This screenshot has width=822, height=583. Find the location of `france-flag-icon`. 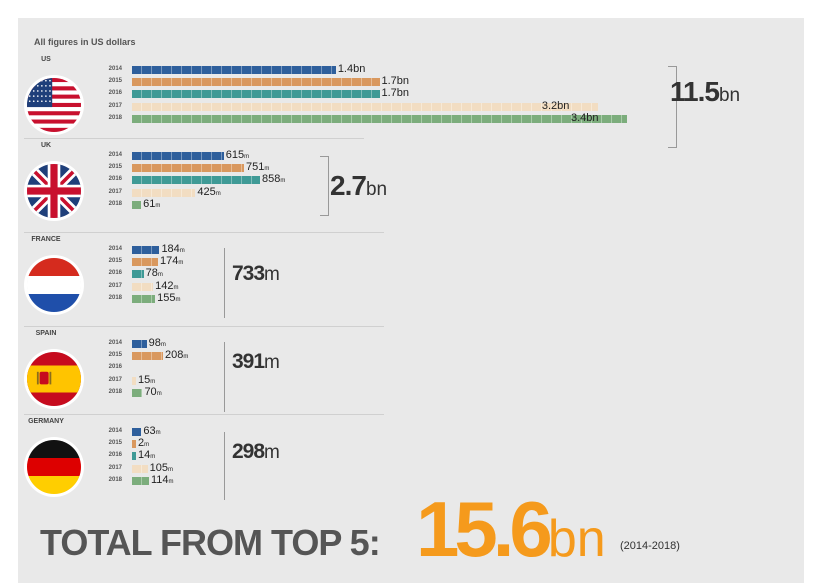

france-flag-icon is located at coordinates (54, 285).